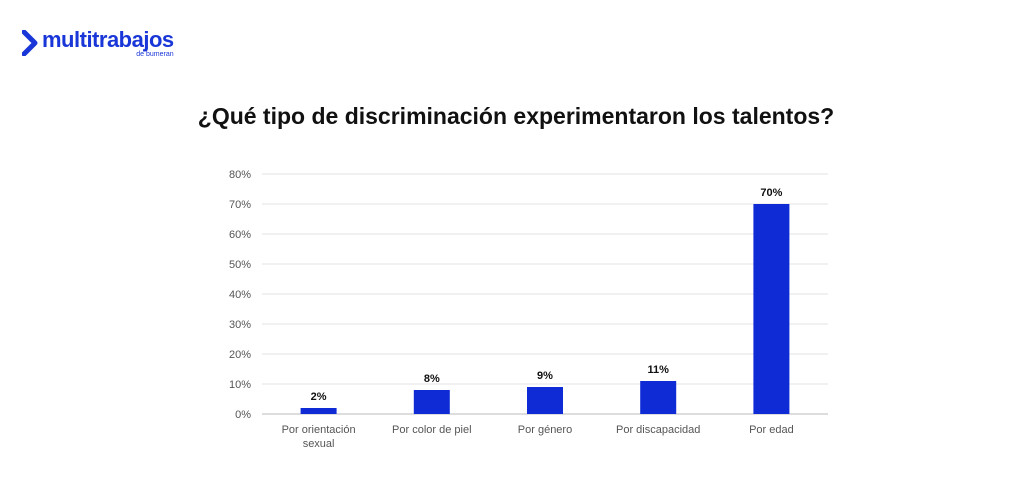 This screenshot has height=497, width=1024. I want to click on y-tick-label: 40%, so click(240, 295).